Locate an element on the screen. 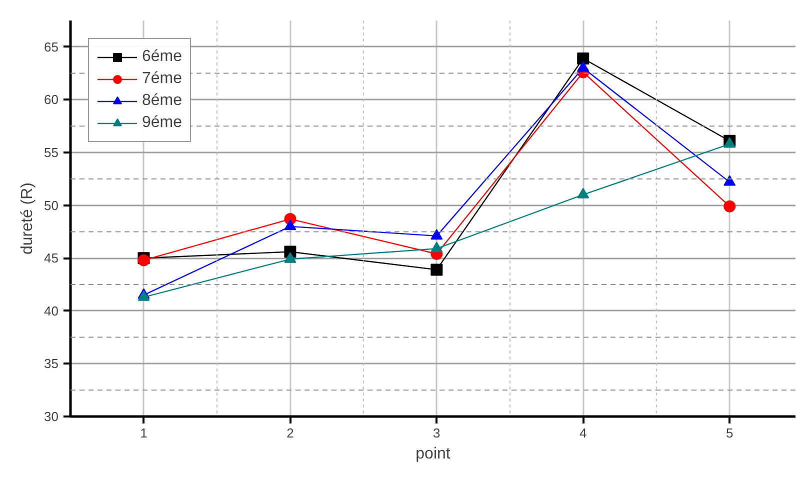 This screenshot has height=480, width=807. x-tick-label: 3 is located at coordinates (436, 433).